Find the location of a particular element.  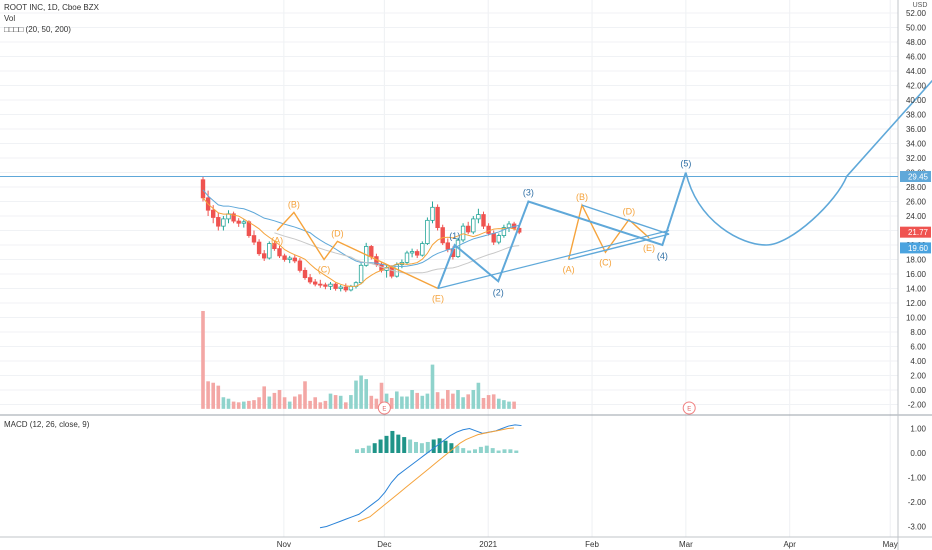

price-tick-label: 46.00 is located at coordinates (916, 57).